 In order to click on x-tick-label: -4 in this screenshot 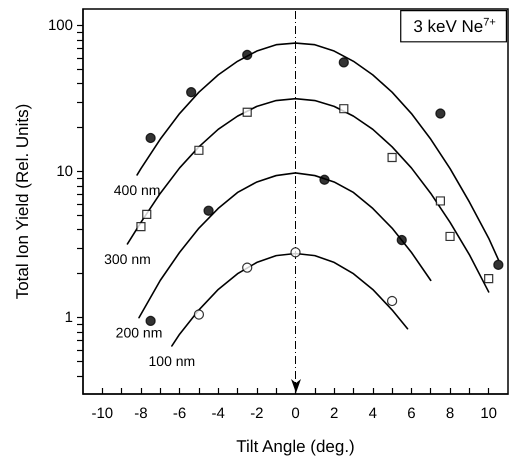, I will do `click(218, 413)`.